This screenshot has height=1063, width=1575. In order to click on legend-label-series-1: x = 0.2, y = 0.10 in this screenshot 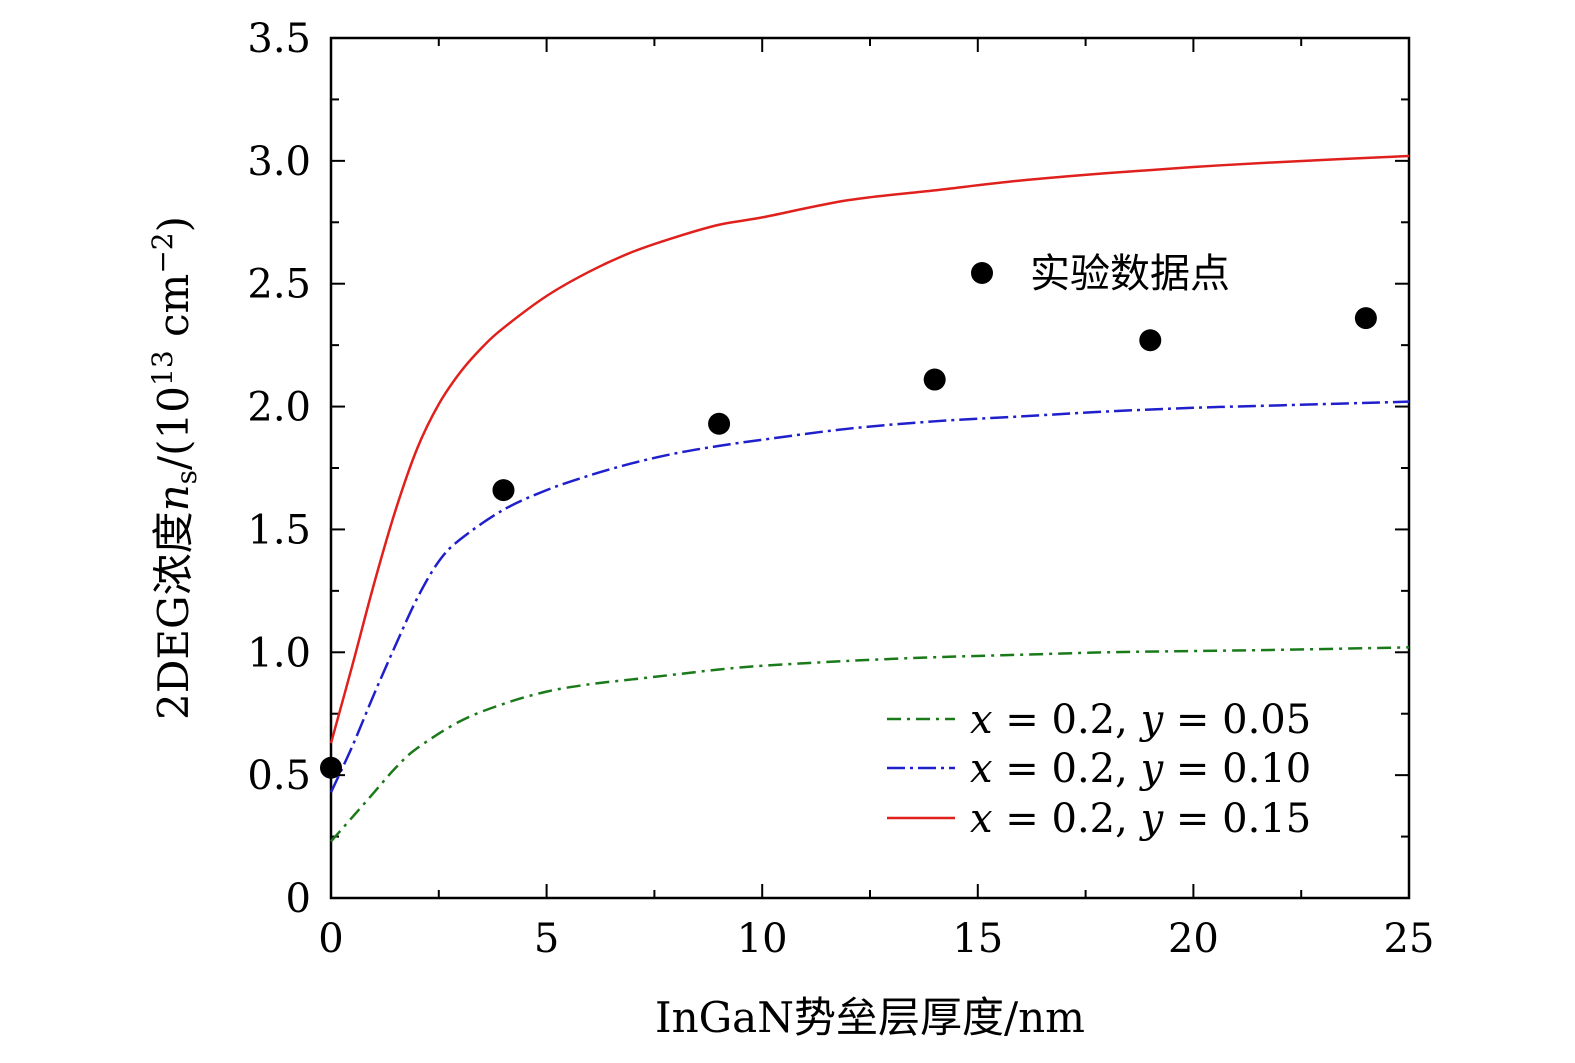, I will do `click(1140, 769)`.